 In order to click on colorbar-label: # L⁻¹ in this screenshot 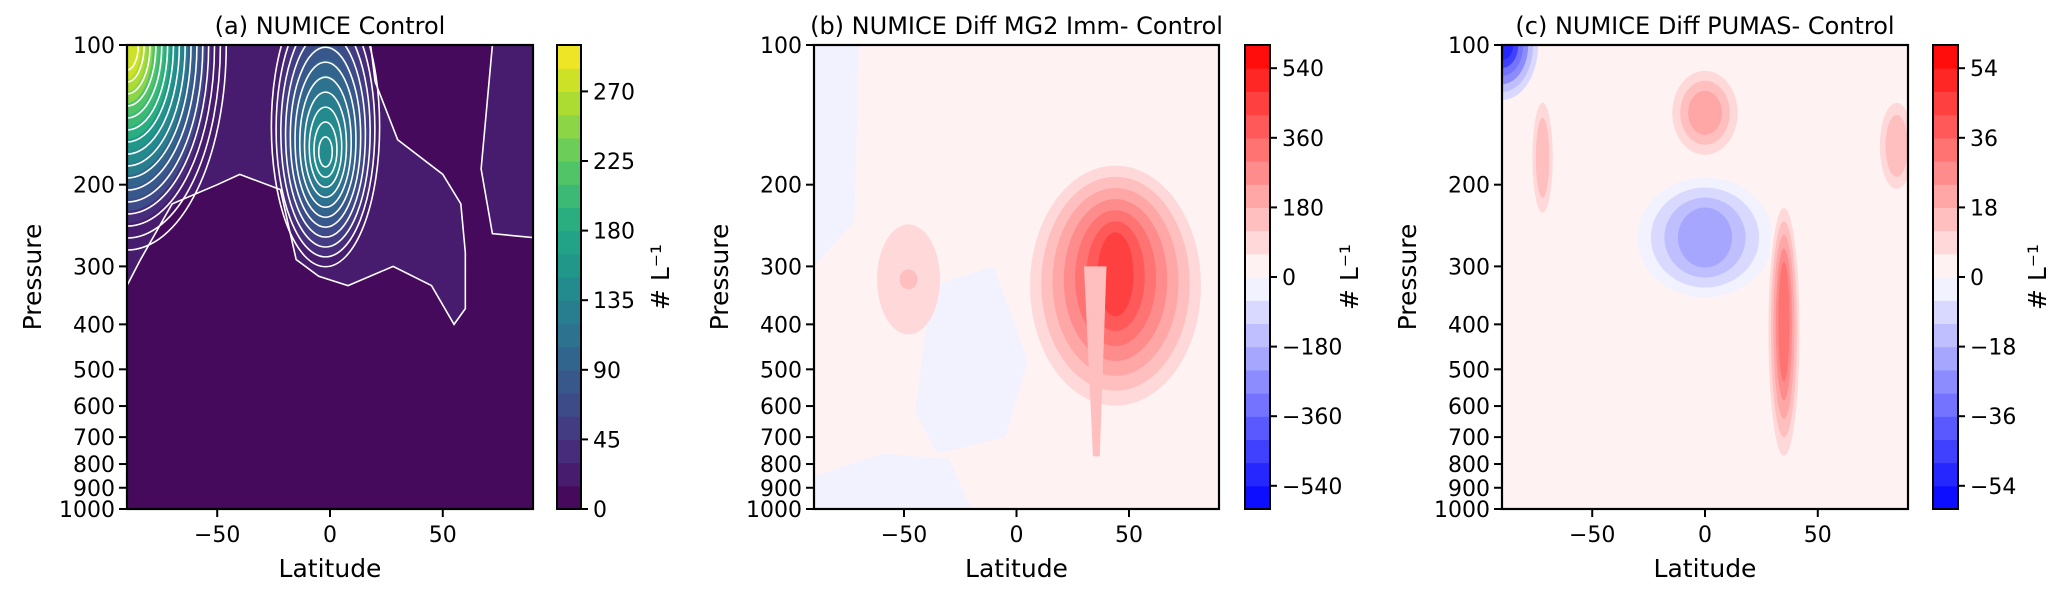, I will do `click(1349, 277)`.